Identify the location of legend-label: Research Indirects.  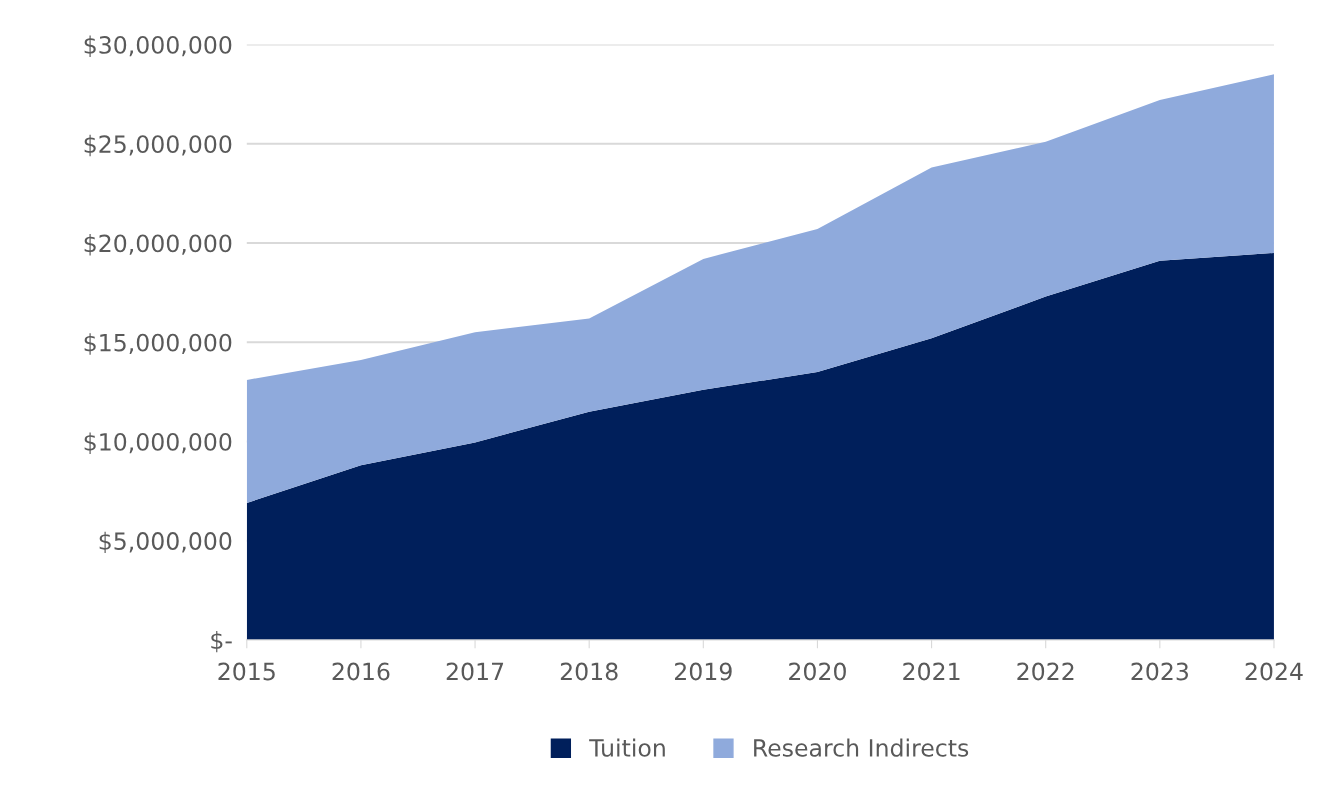
(861, 747).